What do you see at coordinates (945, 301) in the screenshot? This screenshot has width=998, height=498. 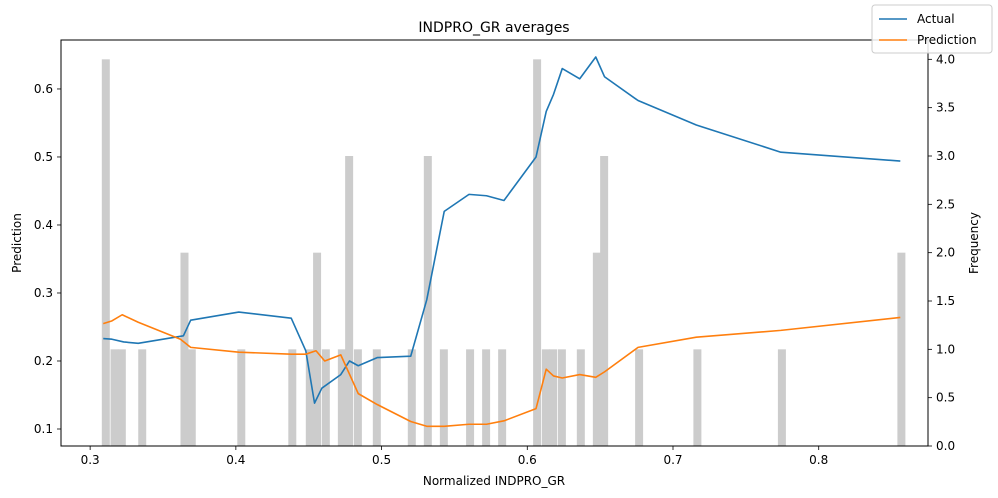 I see `y2-tick-label-3: 1.5` at bounding box center [945, 301].